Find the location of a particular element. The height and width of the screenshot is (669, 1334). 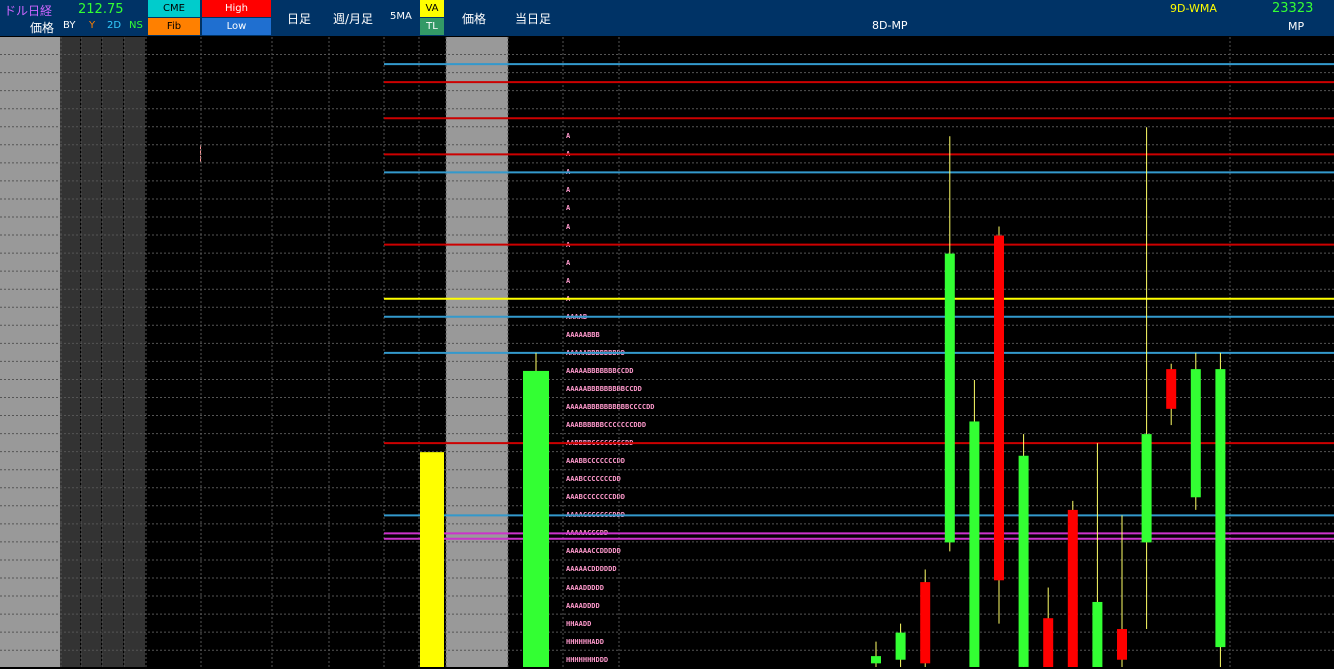

mp-title: 8D-MP is located at coordinates (890, 25).